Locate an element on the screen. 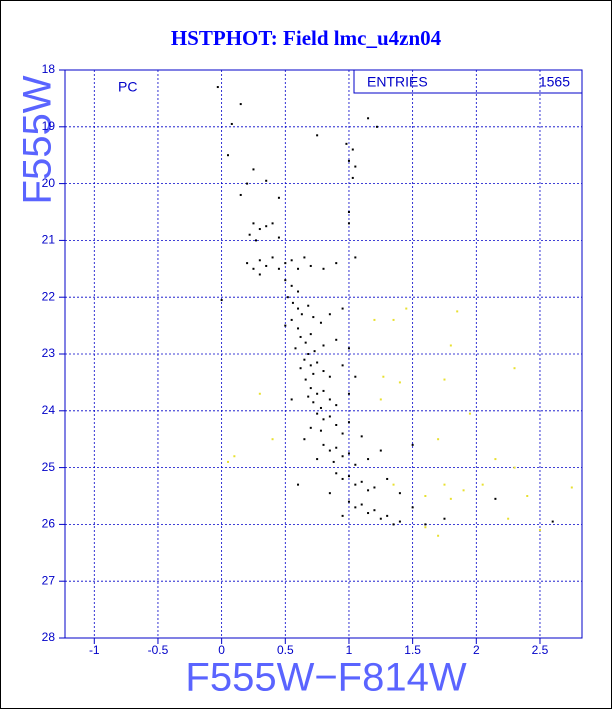 Image resolution: width=612 pixels, height=714 pixels. y-tick-label: 23 is located at coordinates (49, 353).